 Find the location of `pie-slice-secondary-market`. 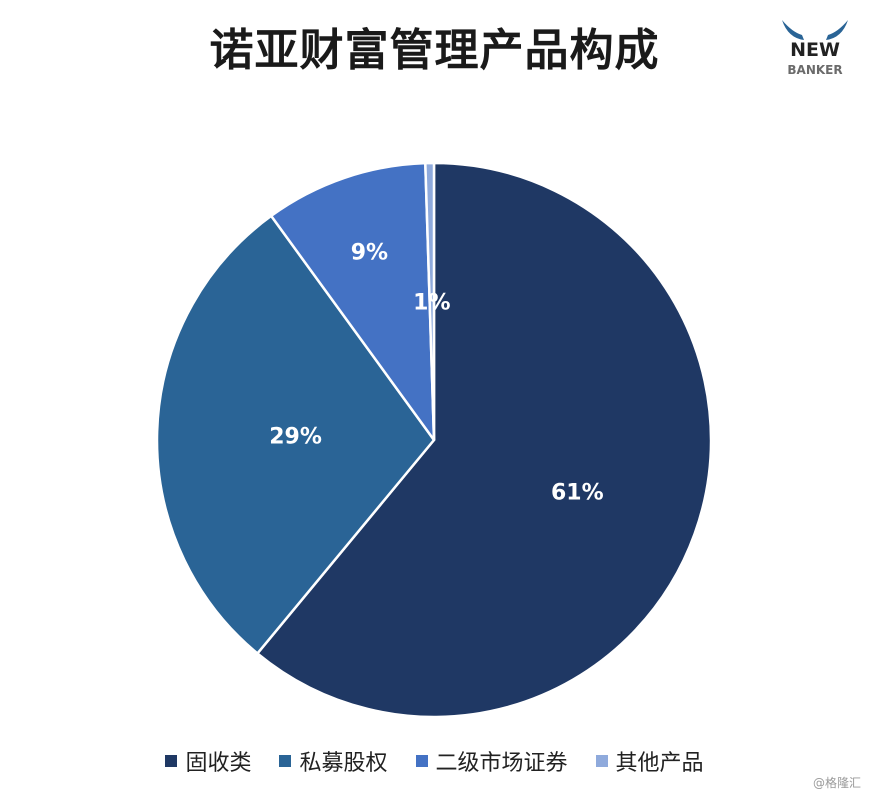

pie-slice-secondary-market is located at coordinates (352, 301).